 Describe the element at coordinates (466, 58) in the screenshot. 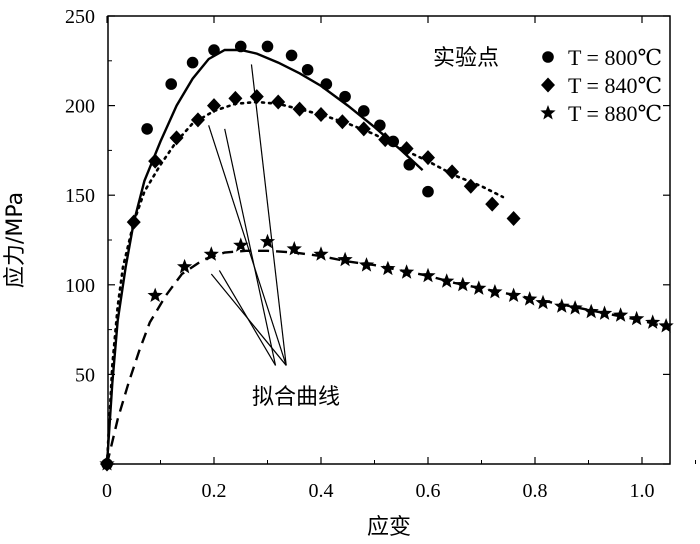

I see `legend-title: 实验点` at that location.